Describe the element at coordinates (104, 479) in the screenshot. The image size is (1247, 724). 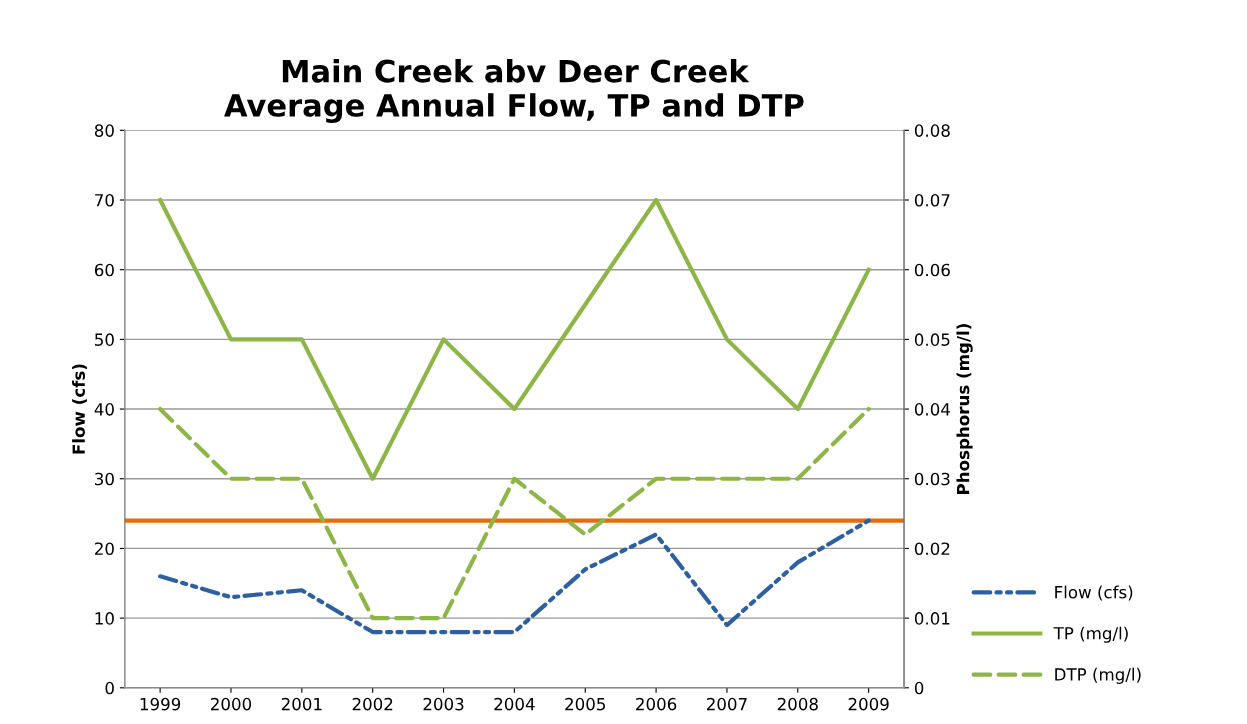
I see `y-tick-label: 30` at that location.